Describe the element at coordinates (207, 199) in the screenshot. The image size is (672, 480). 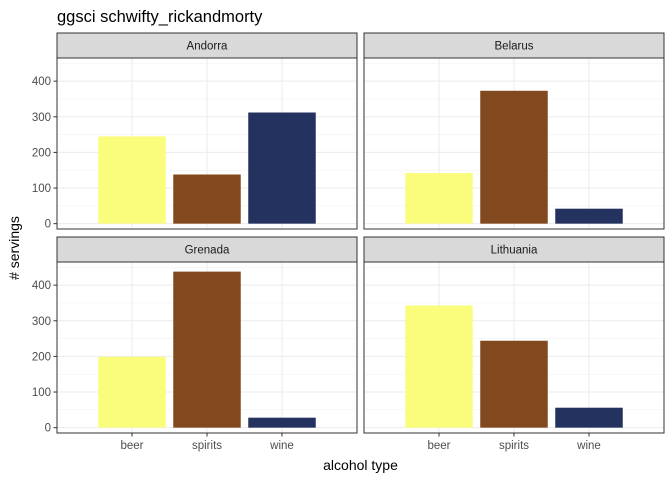
I see `bar-andorra-spirits` at that location.